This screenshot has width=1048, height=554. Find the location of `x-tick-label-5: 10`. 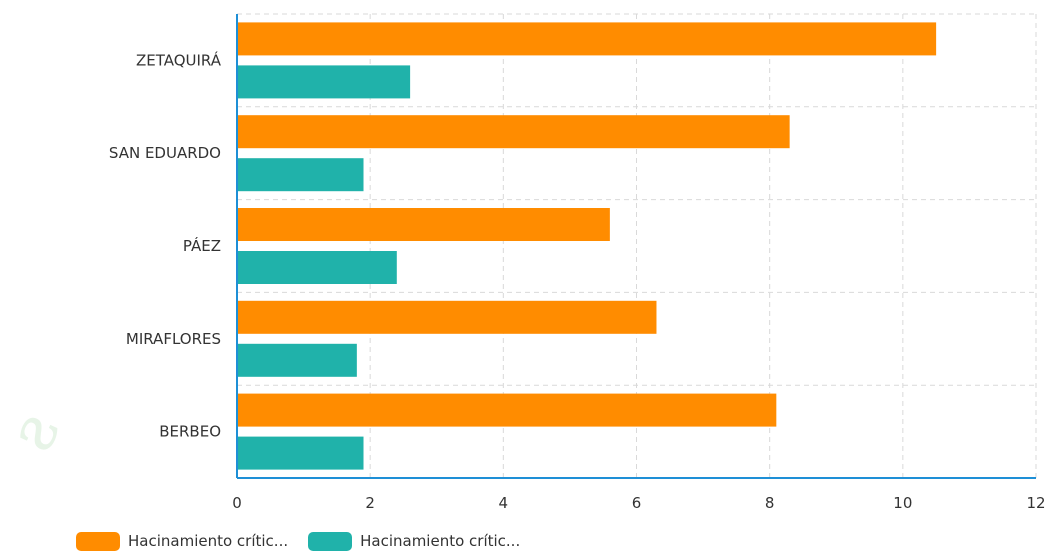

x-tick-label-5: 10 is located at coordinates (902, 503).